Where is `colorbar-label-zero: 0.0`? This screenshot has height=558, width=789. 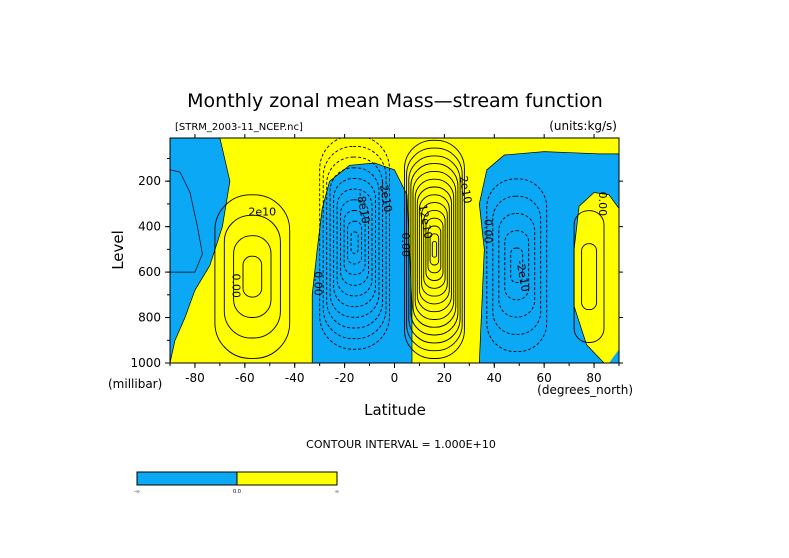
colorbar-label-zero: 0.0 is located at coordinates (237, 492).